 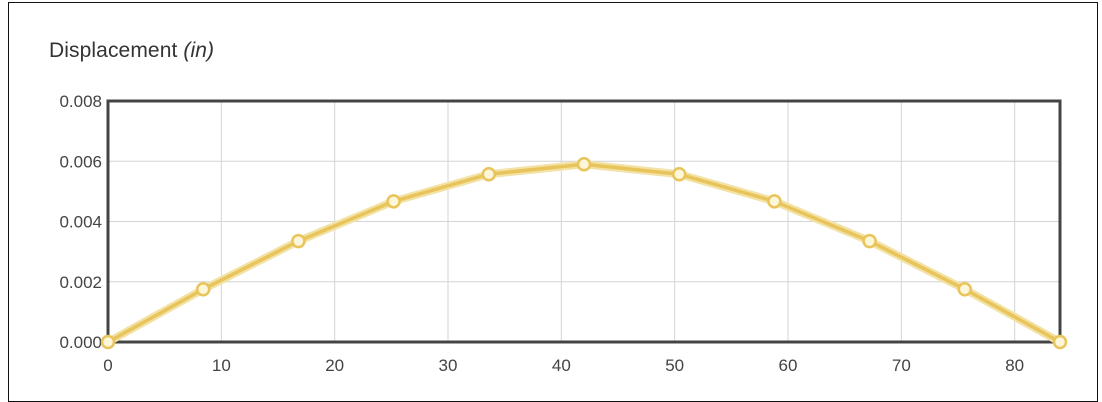 I want to click on x-tick-label: 70, so click(x=901, y=365).